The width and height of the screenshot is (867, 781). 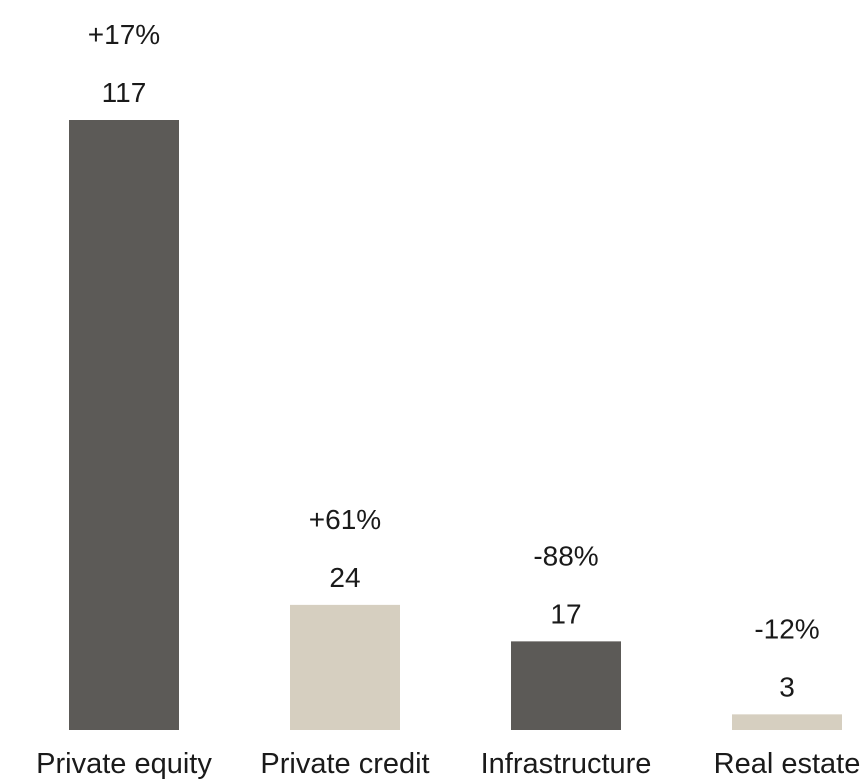 I want to click on value-label-private-equity: 117, so click(x=124, y=92).